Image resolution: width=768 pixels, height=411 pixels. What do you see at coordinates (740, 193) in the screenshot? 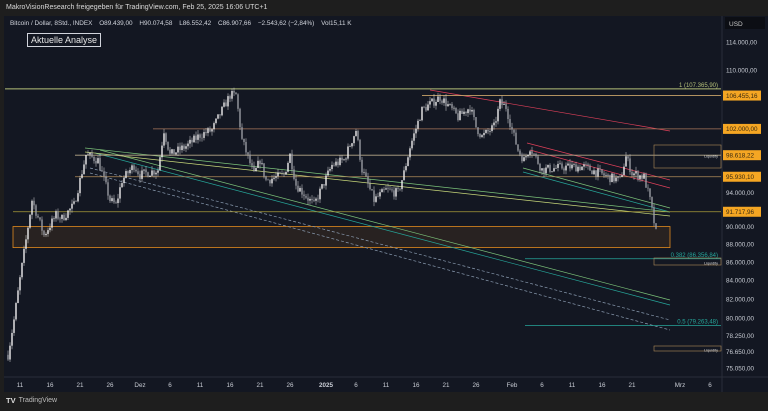
I see `y-tick-label: 94.000,00` at bounding box center [740, 193].